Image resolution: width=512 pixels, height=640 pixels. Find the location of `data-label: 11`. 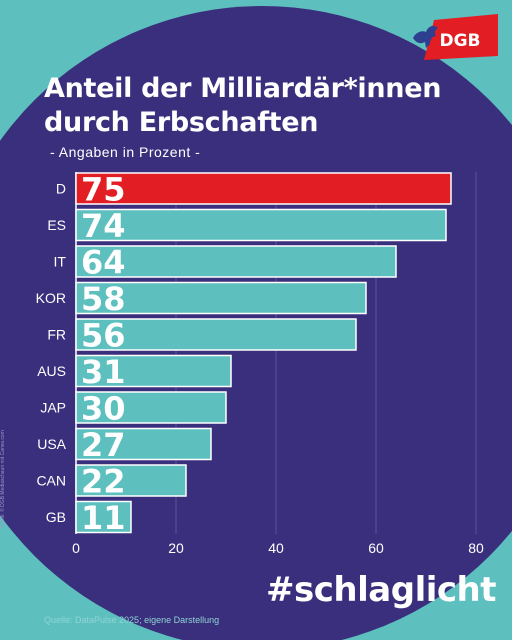

data-label: 11 is located at coordinates (103, 518).